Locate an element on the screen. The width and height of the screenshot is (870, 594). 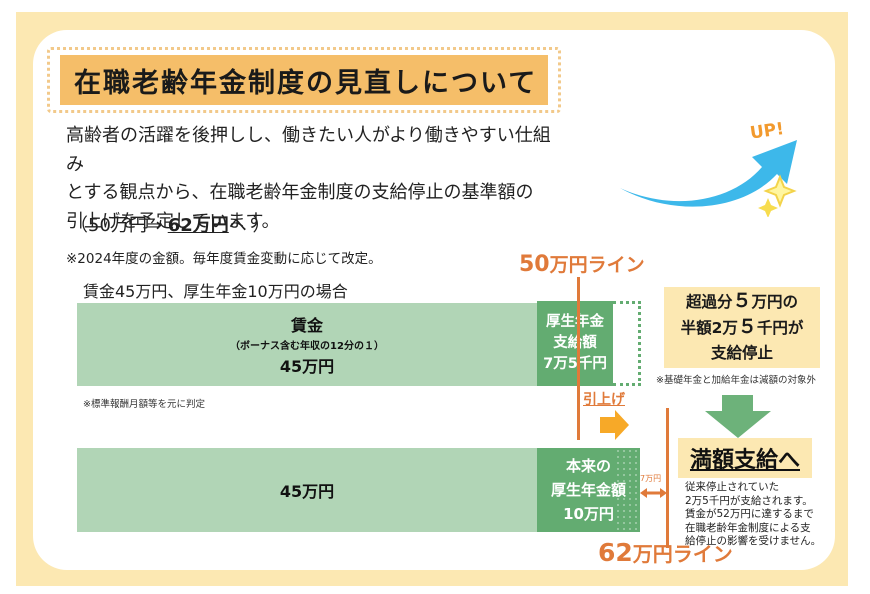
pension-paid-box: 厚生年金 支給額 7万5千円 is located at coordinates (575, 343).